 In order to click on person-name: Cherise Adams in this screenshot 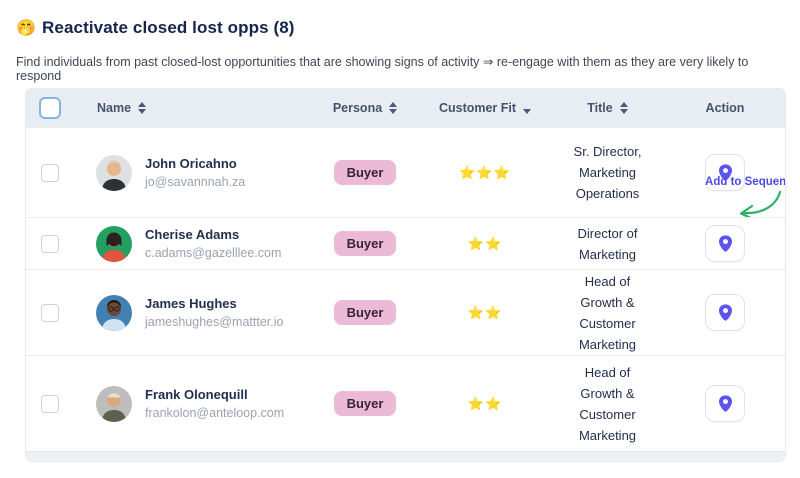, I will do `click(192, 234)`.